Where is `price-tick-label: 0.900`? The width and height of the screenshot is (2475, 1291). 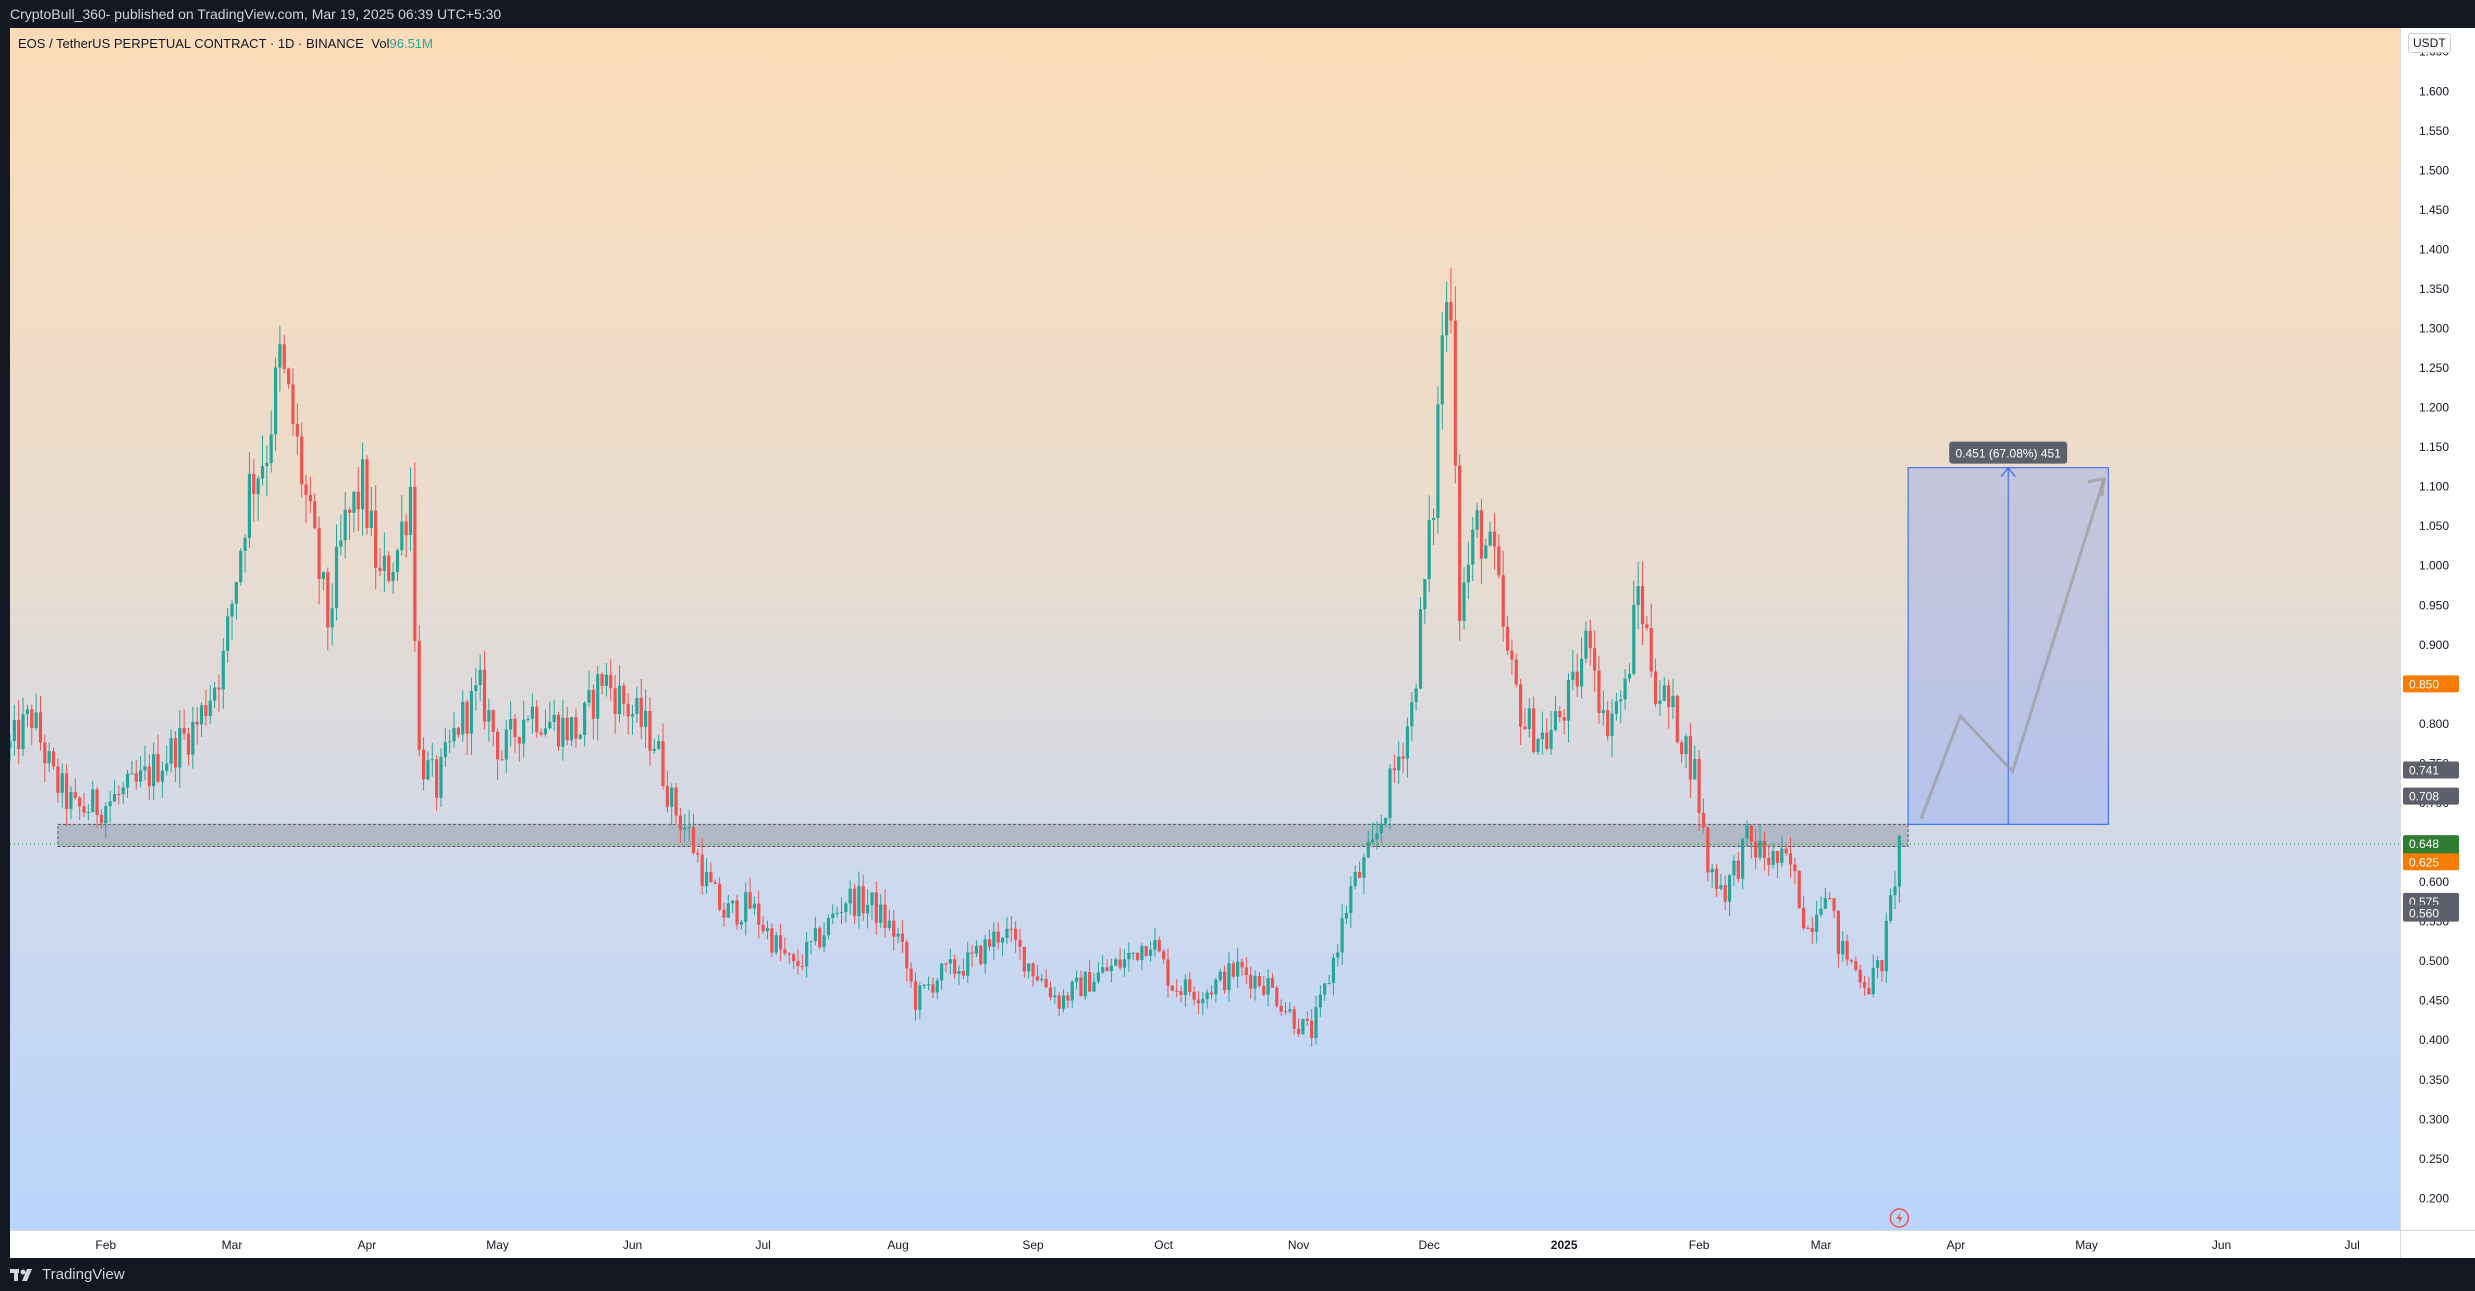 price-tick-label: 0.900 is located at coordinates (2434, 645).